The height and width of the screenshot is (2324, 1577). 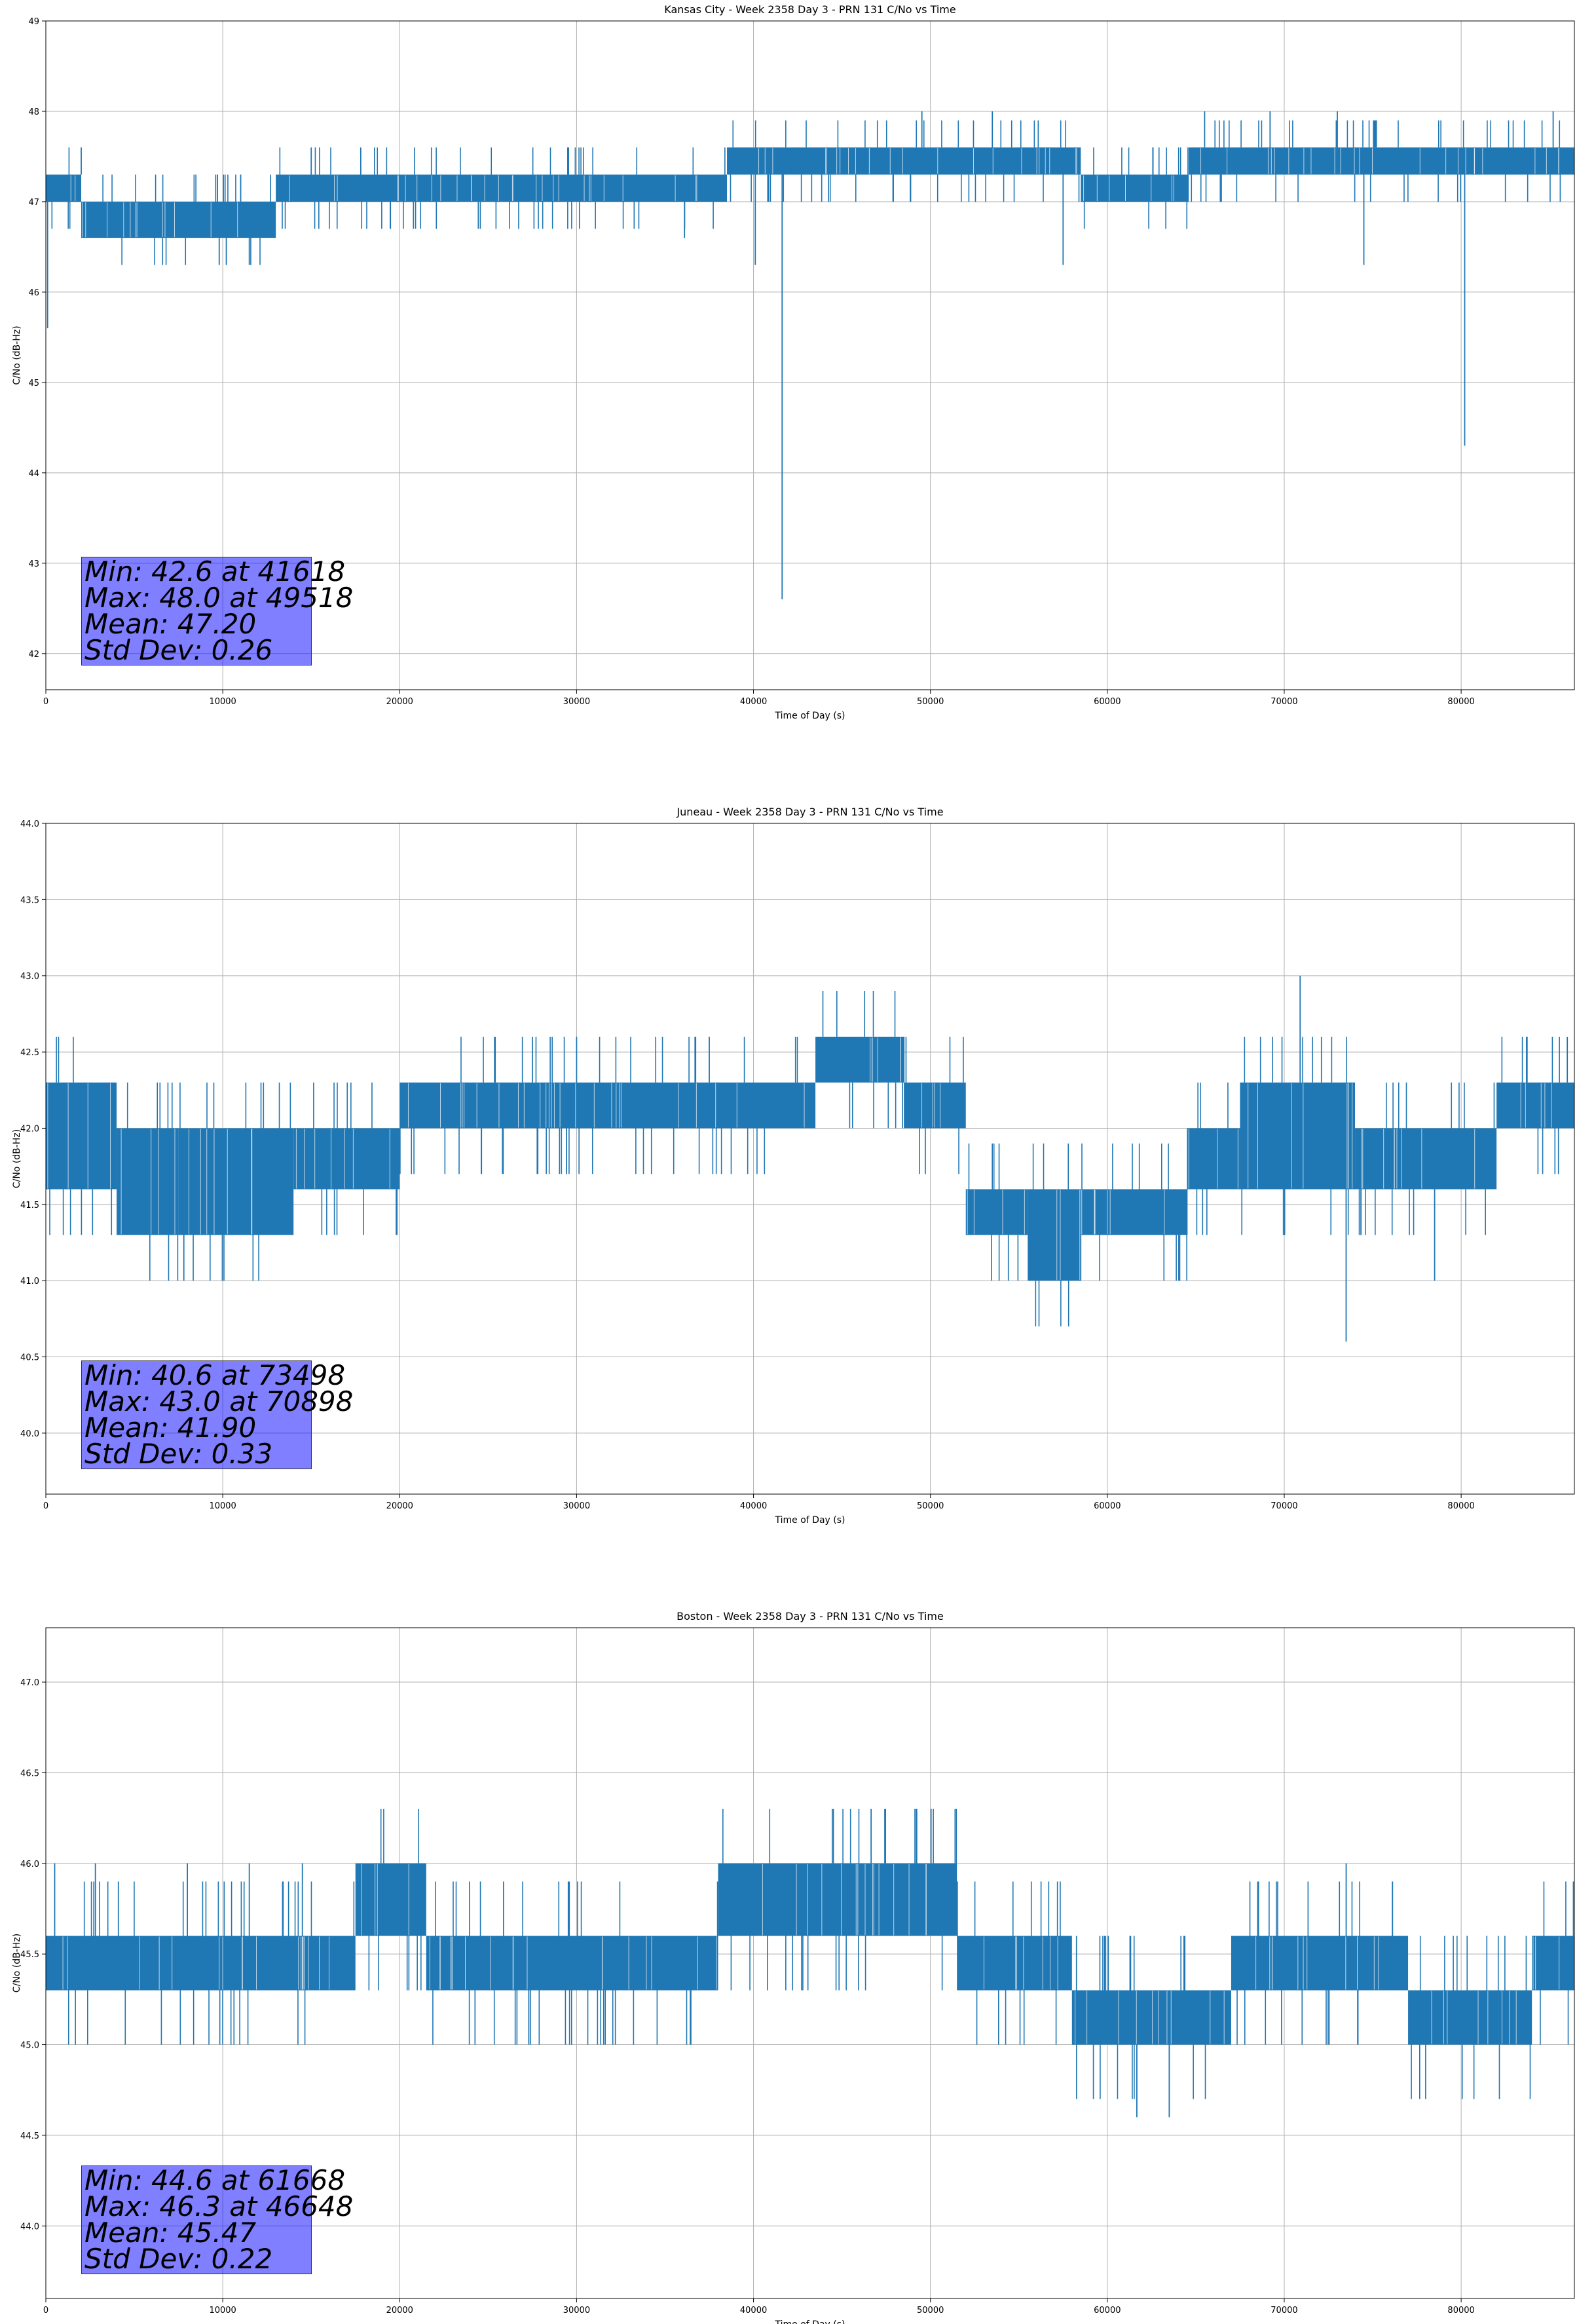 What do you see at coordinates (170, 2233) in the screenshot?
I see `stats-mean: Mean: 45.47` at bounding box center [170, 2233].